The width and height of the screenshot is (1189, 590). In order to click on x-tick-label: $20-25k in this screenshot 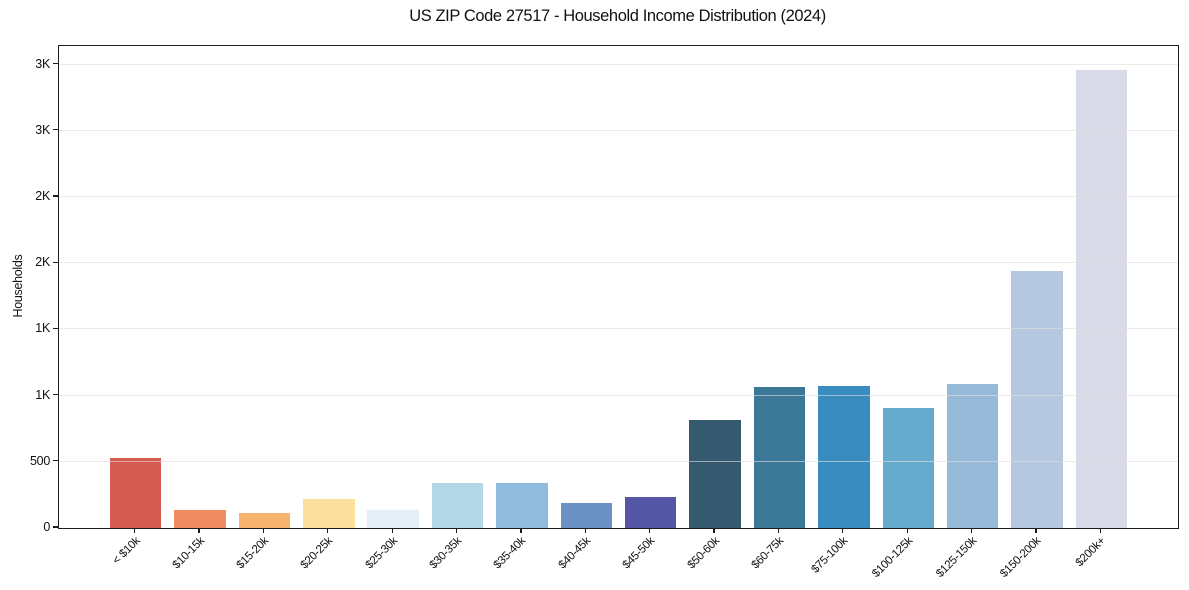, I will do `click(317, 553)`.